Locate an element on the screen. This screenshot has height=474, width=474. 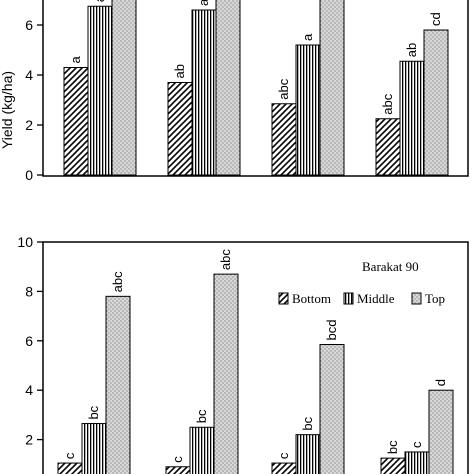
legend-swatch-bottom is located at coordinates (283, 298).